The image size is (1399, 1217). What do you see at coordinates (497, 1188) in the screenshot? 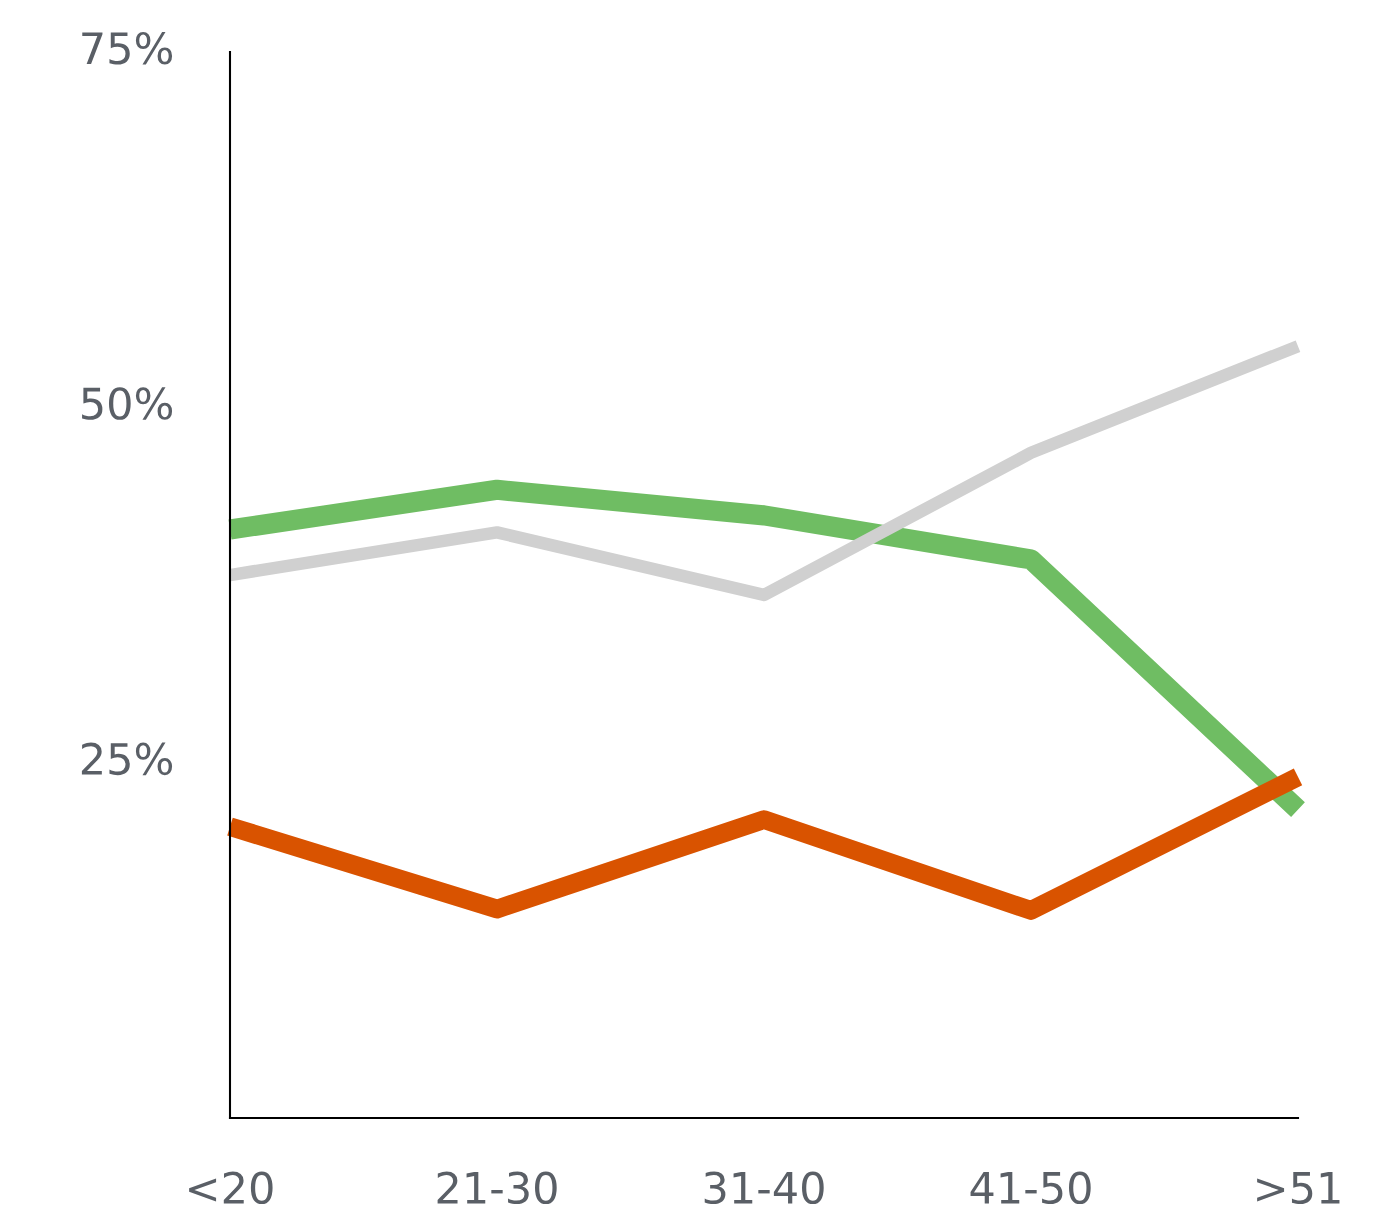
I see `x-tick-label: 21-30` at bounding box center [497, 1188].